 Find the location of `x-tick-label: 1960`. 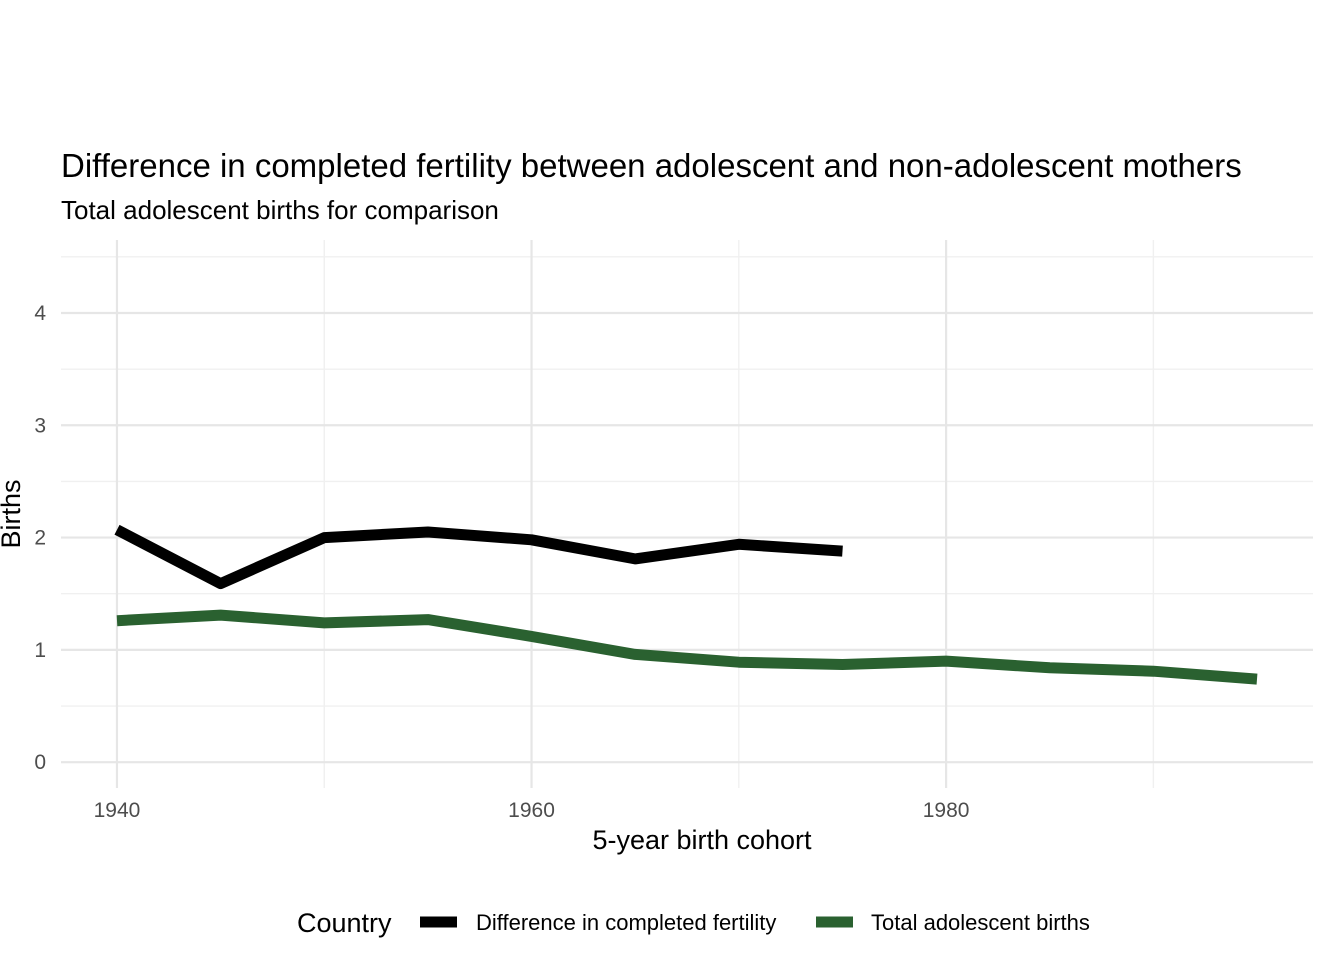

x-tick-label: 1960 is located at coordinates (531, 810).